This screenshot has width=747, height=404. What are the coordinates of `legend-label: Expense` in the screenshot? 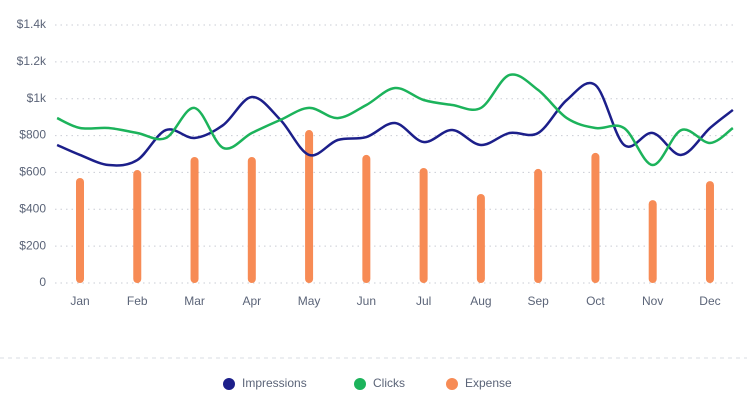 It's located at (488, 383).